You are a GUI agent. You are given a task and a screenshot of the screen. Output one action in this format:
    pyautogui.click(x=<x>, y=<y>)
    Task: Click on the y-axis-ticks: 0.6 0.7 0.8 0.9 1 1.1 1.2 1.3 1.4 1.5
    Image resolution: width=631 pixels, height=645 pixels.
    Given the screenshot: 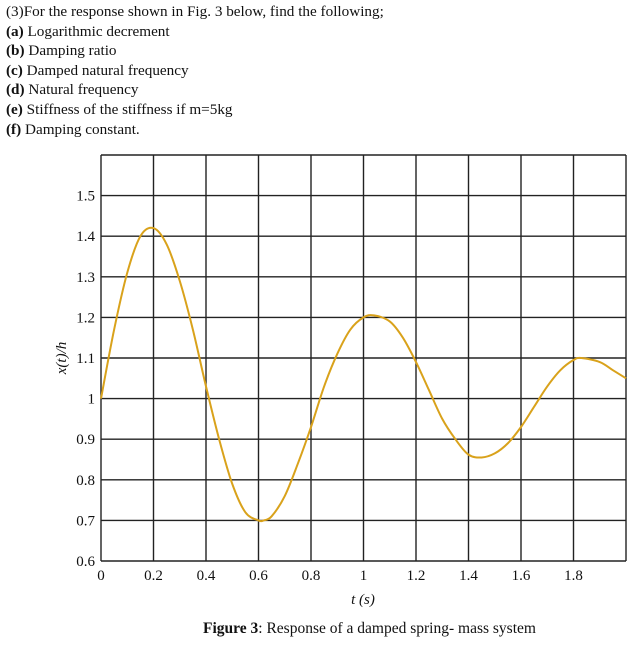 What is the action you would take?
    pyautogui.click(x=85, y=379)
    